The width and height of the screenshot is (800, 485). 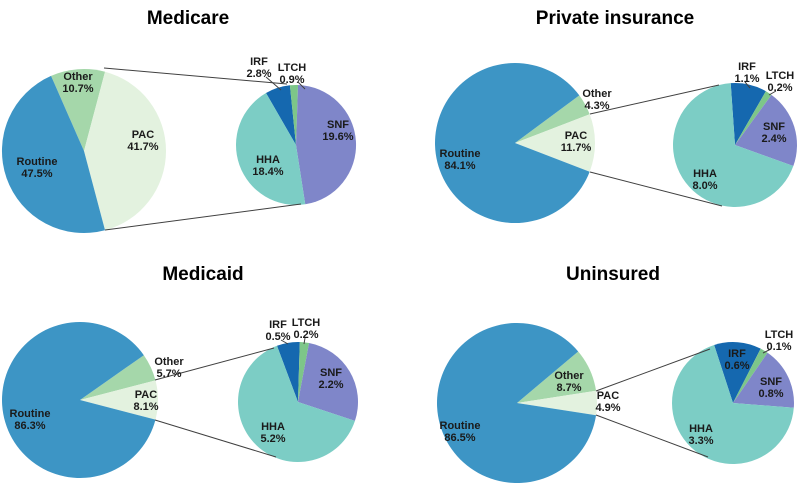 What do you see at coordinates (36, 174) in the screenshot?
I see `svg-text: 47.5%` at bounding box center [36, 174].